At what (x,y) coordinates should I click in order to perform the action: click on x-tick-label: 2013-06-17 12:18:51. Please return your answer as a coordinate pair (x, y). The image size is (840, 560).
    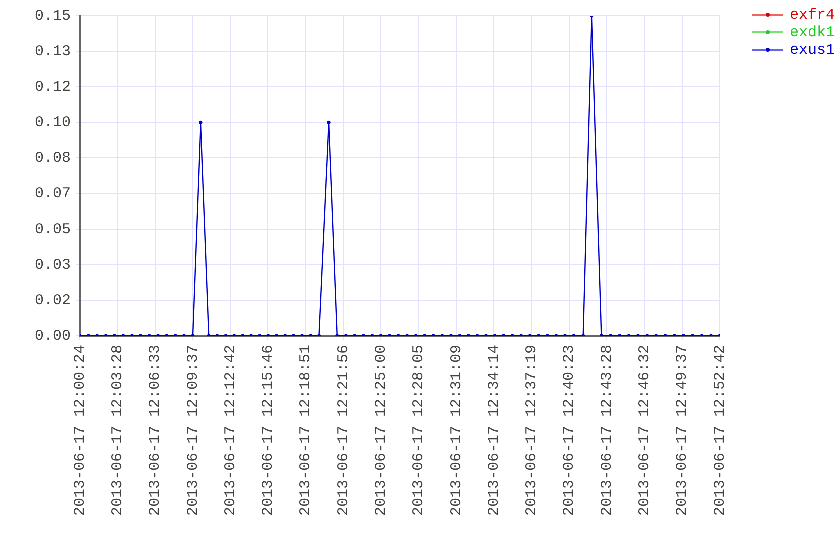
    Looking at the image, I should click on (306, 430).